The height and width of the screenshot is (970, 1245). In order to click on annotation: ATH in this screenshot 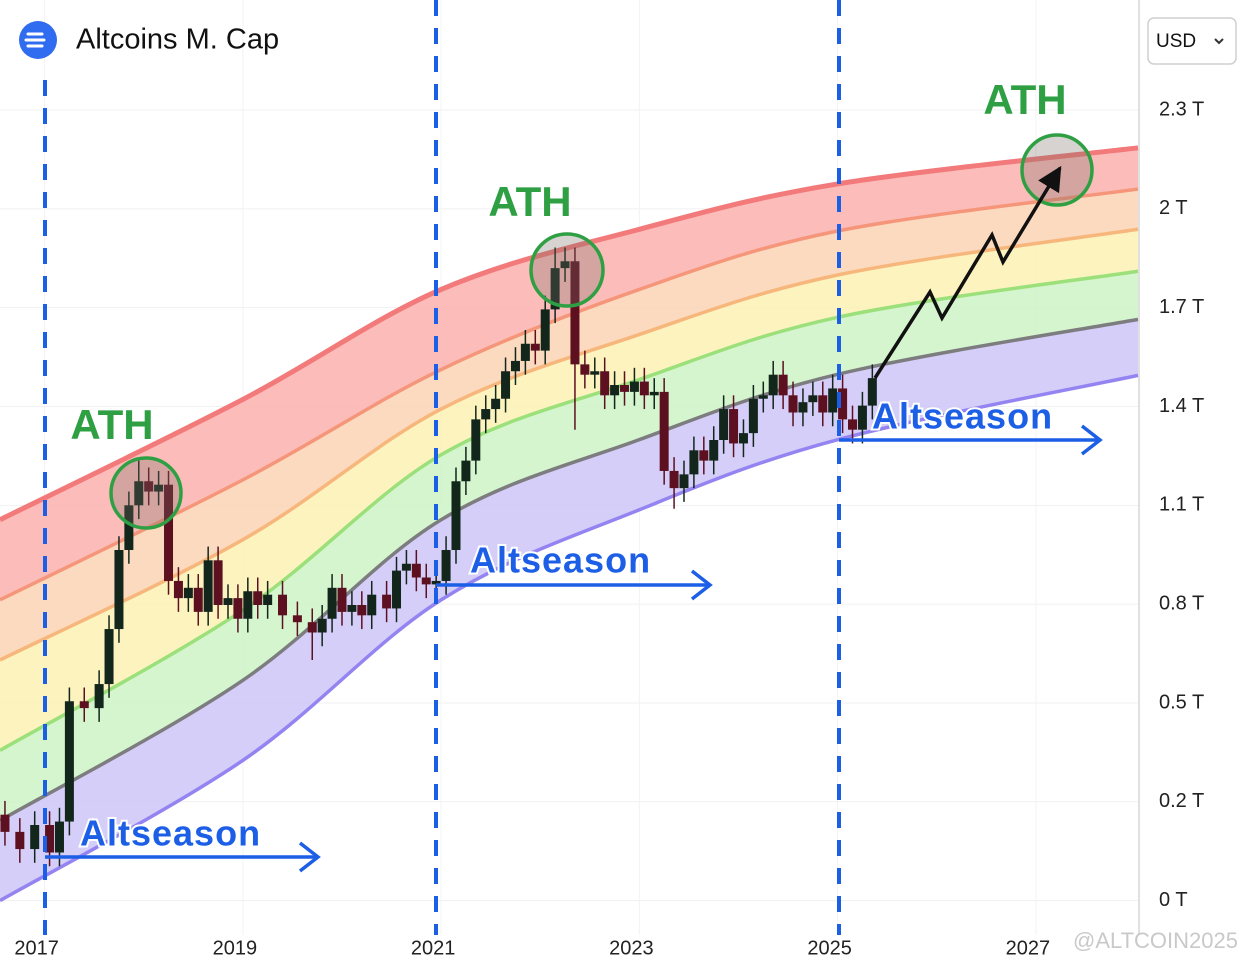, I will do `click(529, 201)`.